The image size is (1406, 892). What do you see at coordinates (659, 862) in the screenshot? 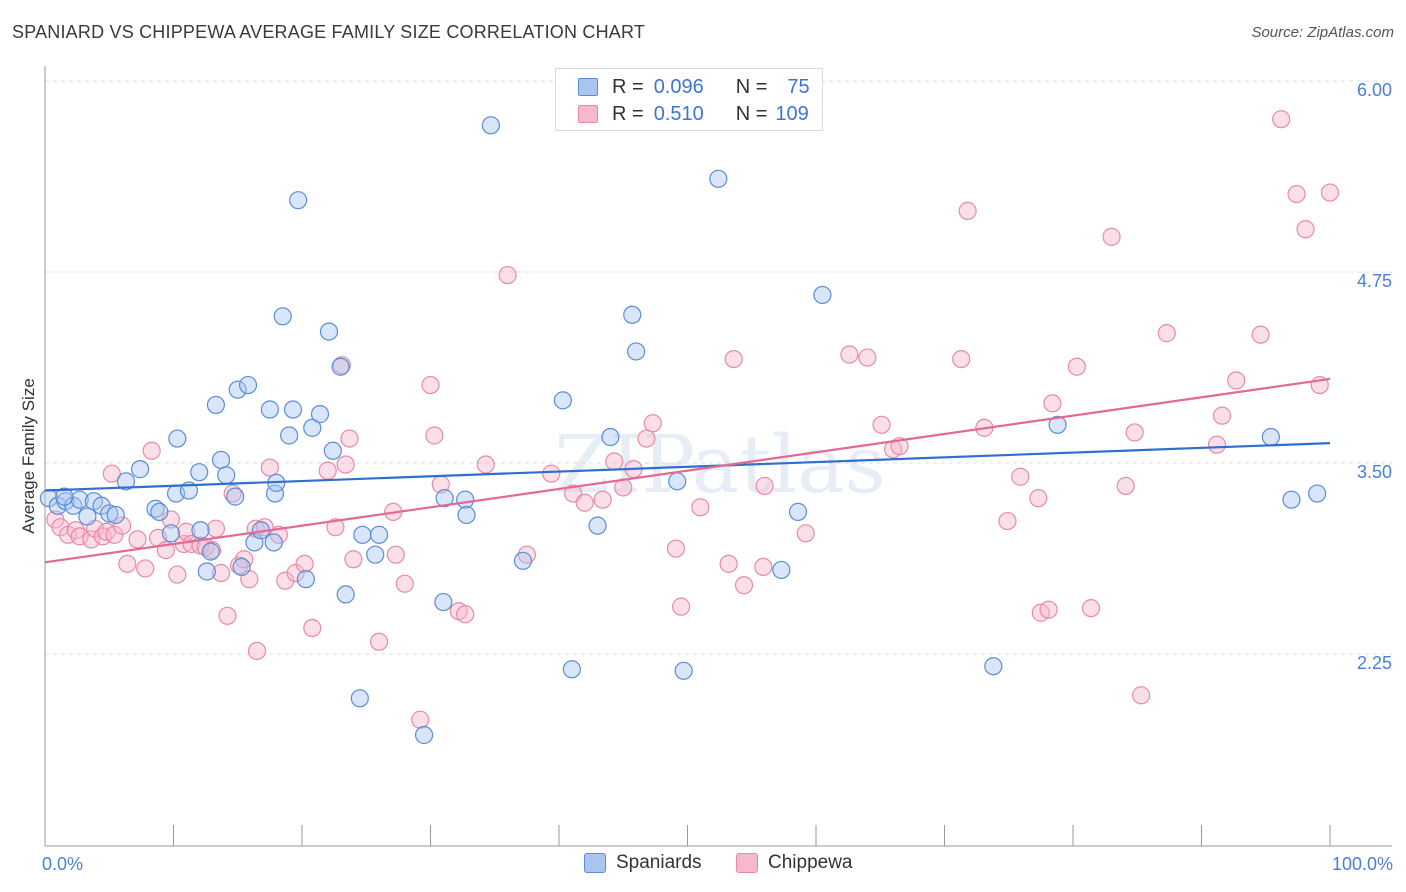
I see `legend-label-spaniards: Spaniards` at bounding box center [659, 862].